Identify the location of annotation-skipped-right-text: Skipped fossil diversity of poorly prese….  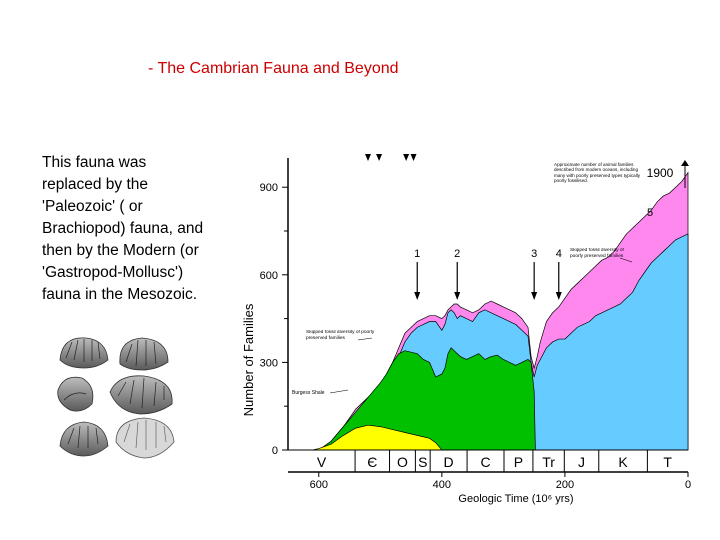
(597, 253).